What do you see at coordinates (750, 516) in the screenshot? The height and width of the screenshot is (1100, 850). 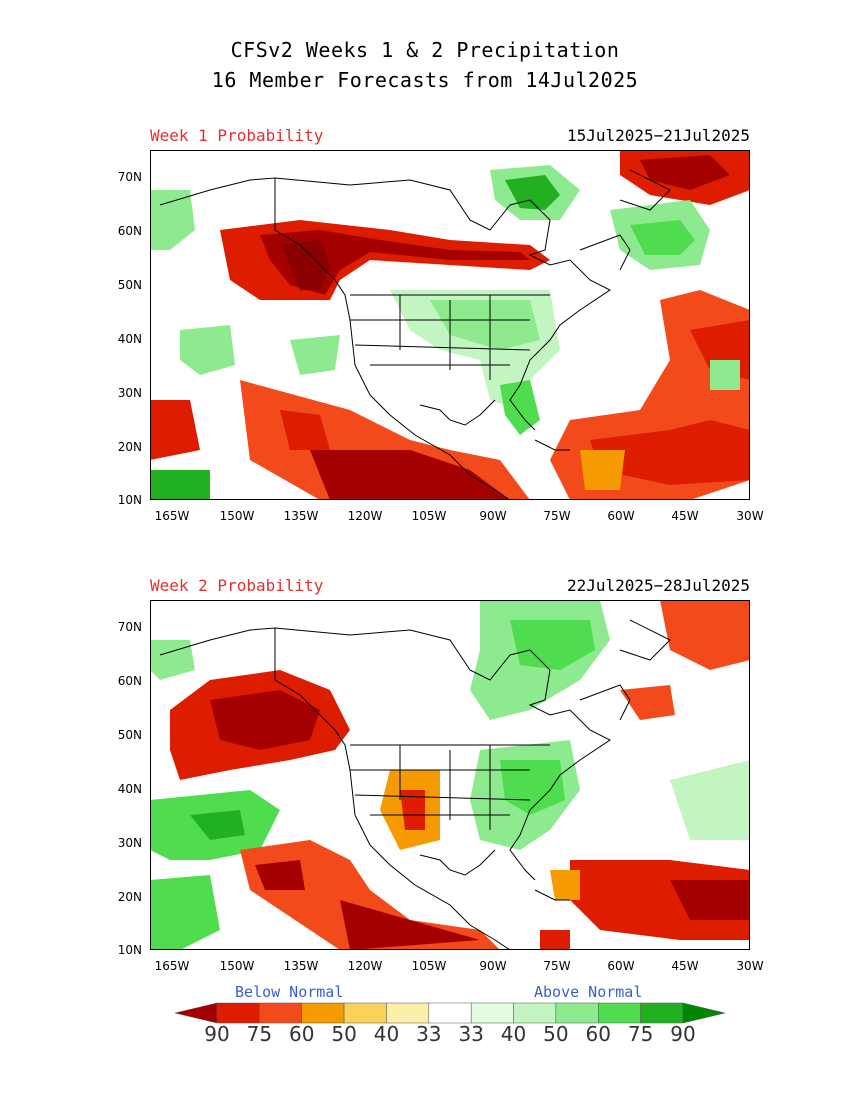 I see `w1-lon-30w: 30W` at bounding box center [750, 516].